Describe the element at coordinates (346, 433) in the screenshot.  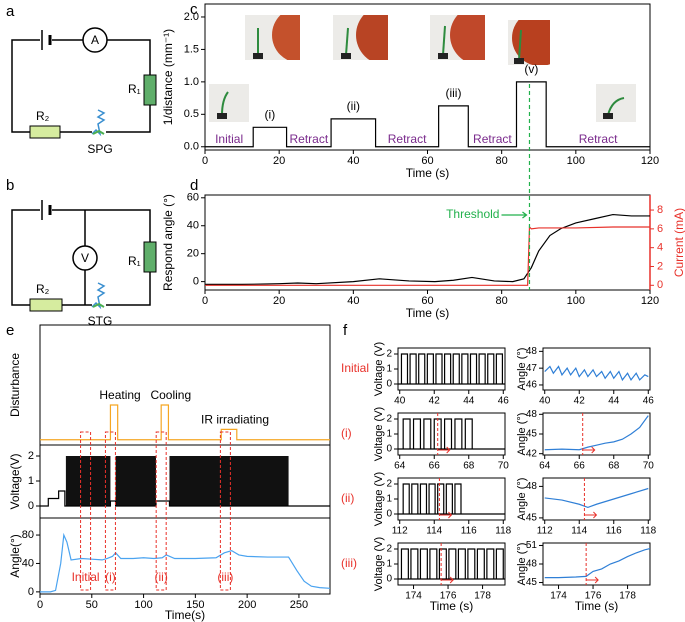
I see `row-label: (i)` at that location.